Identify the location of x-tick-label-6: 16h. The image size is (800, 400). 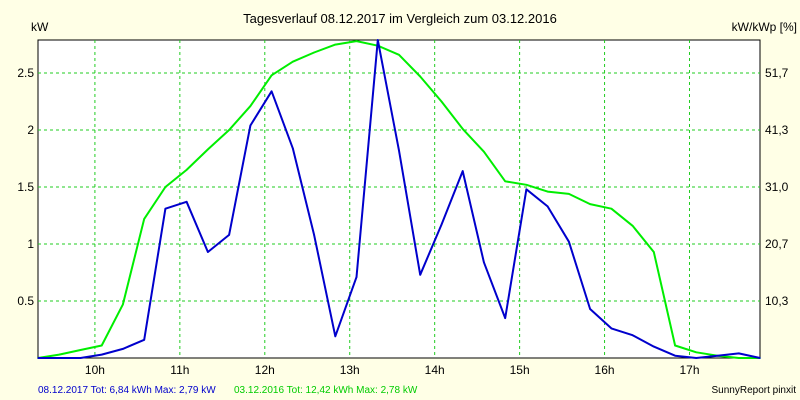
(605, 370).